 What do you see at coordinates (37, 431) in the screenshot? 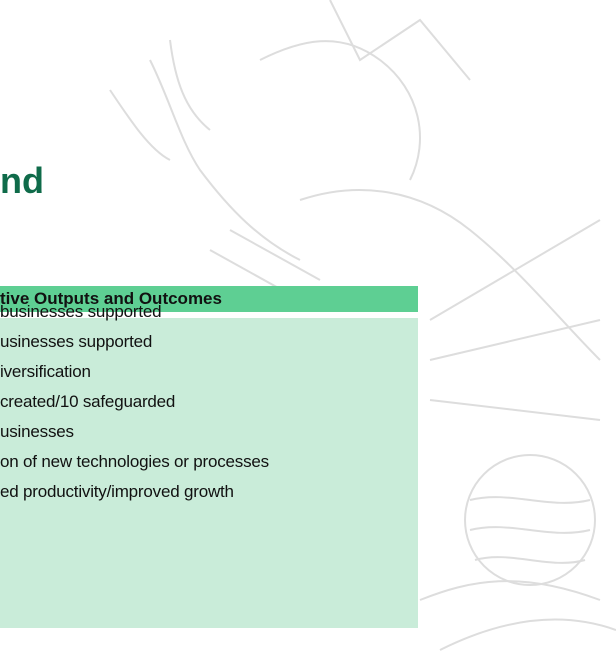
I see `table-row: usinesses` at bounding box center [37, 431].